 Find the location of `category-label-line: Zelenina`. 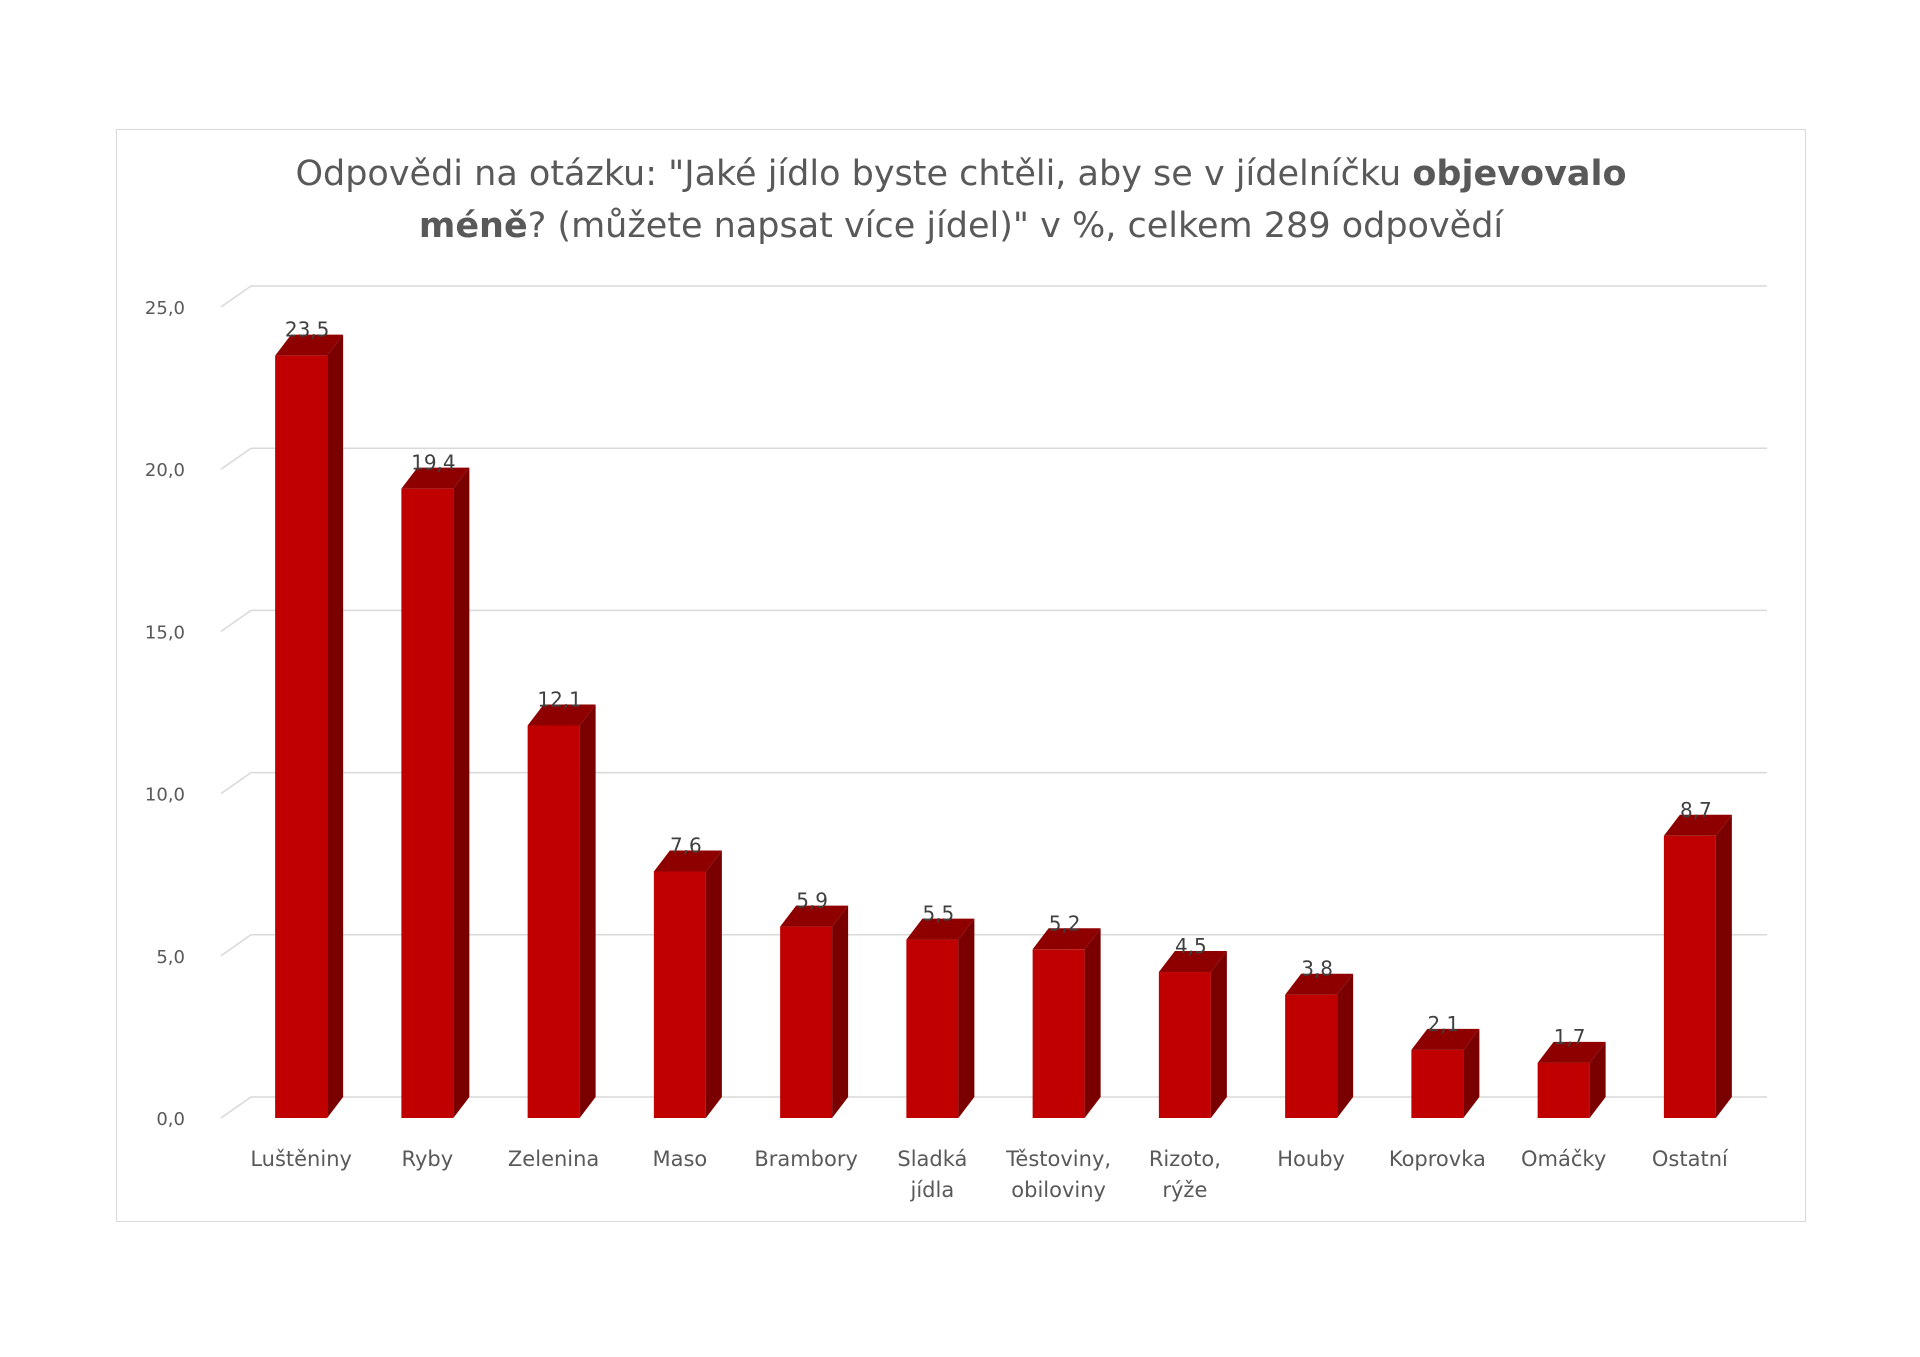

category-label-line: Zelenina is located at coordinates (553, 1159).